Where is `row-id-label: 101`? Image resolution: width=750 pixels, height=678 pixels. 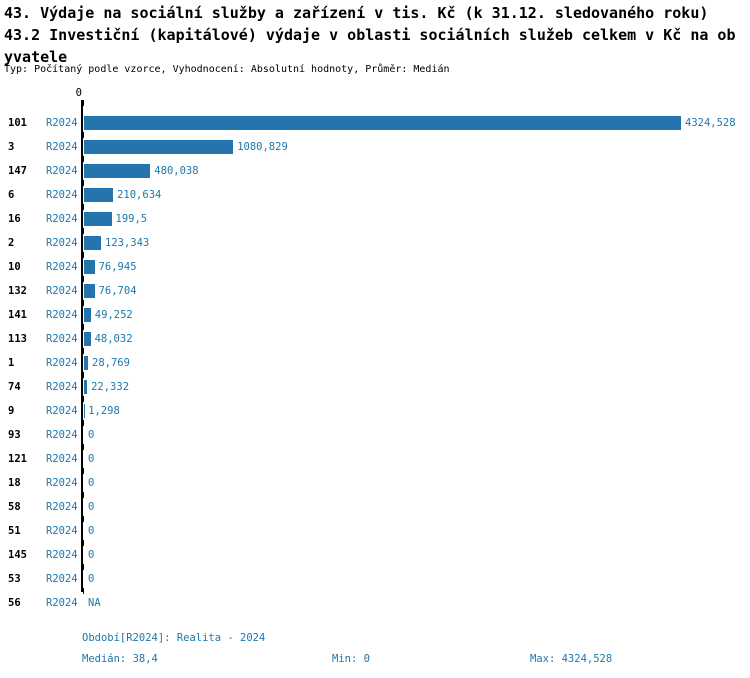 row-id-label: 101 is located at coordinates (17, 123).